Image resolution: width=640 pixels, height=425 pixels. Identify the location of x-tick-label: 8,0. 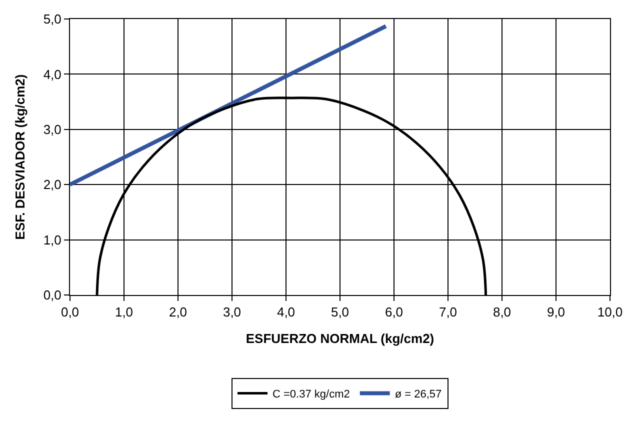
(502, 312).